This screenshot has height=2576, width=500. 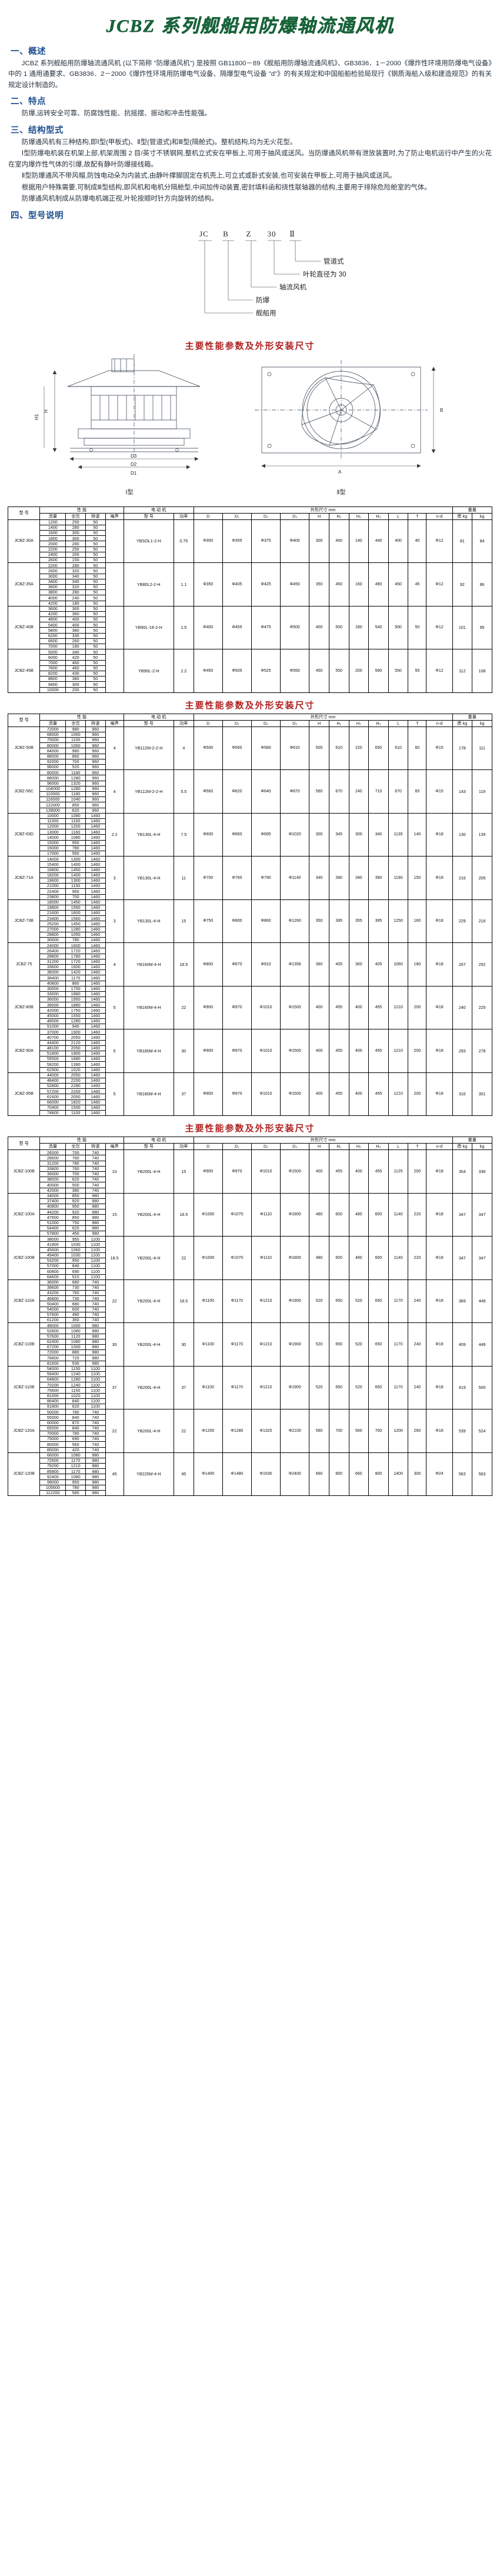 I want to click on cell-dim-9: 60, so click(x=417, y=749).